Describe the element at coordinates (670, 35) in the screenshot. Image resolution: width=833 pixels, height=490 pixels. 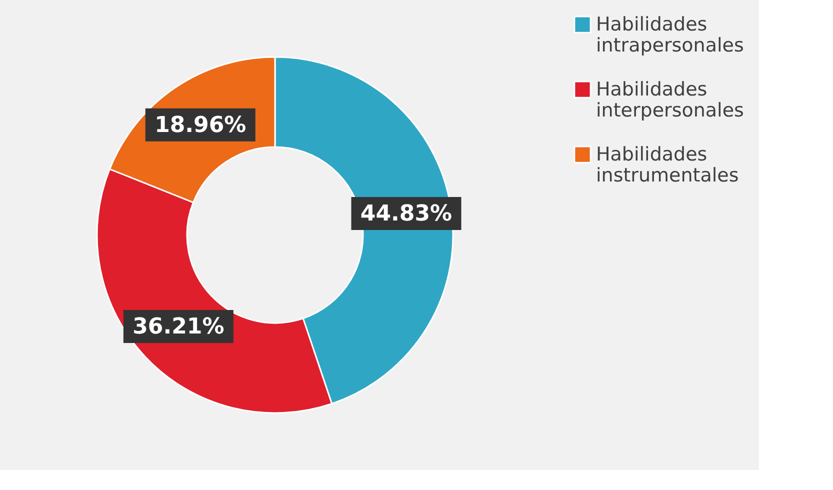
I see `legend-label: Habilidades intrapersonales` at that location.